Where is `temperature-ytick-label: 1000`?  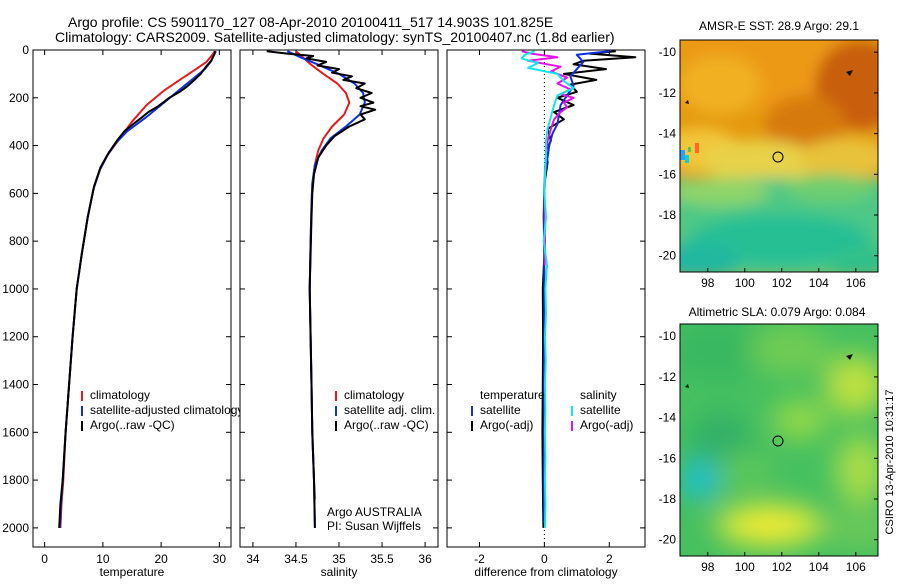 temperature-ytick-label: 1000 is located at coordinates (15, 289).